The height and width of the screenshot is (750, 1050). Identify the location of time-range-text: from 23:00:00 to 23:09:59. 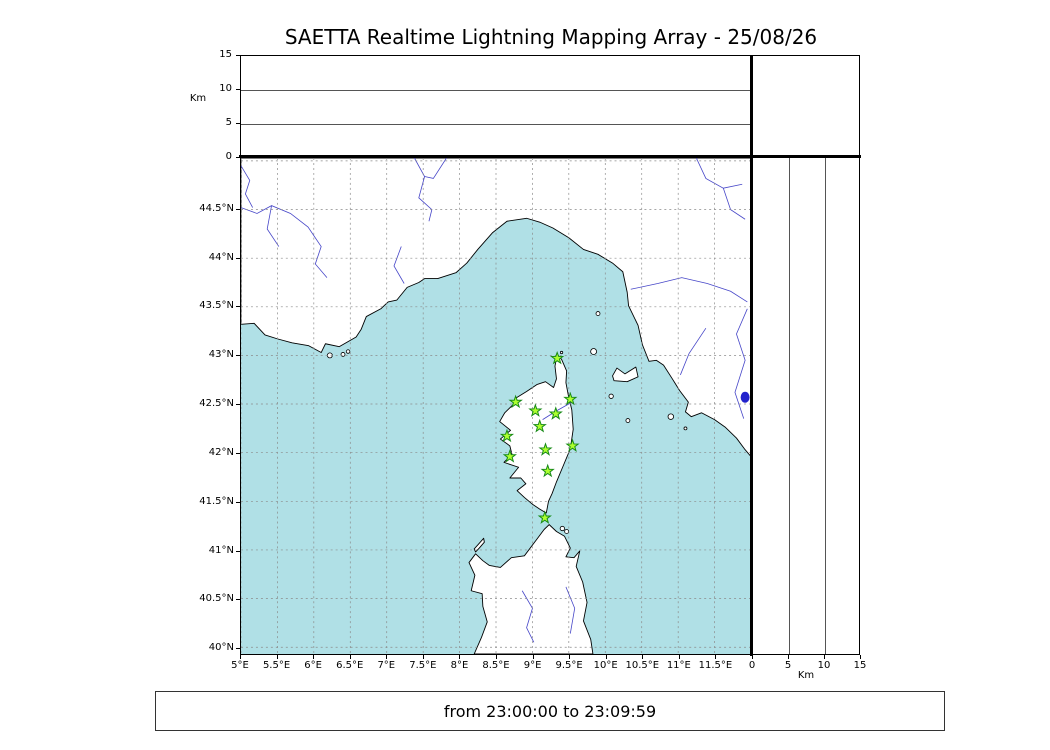
(550, 711).